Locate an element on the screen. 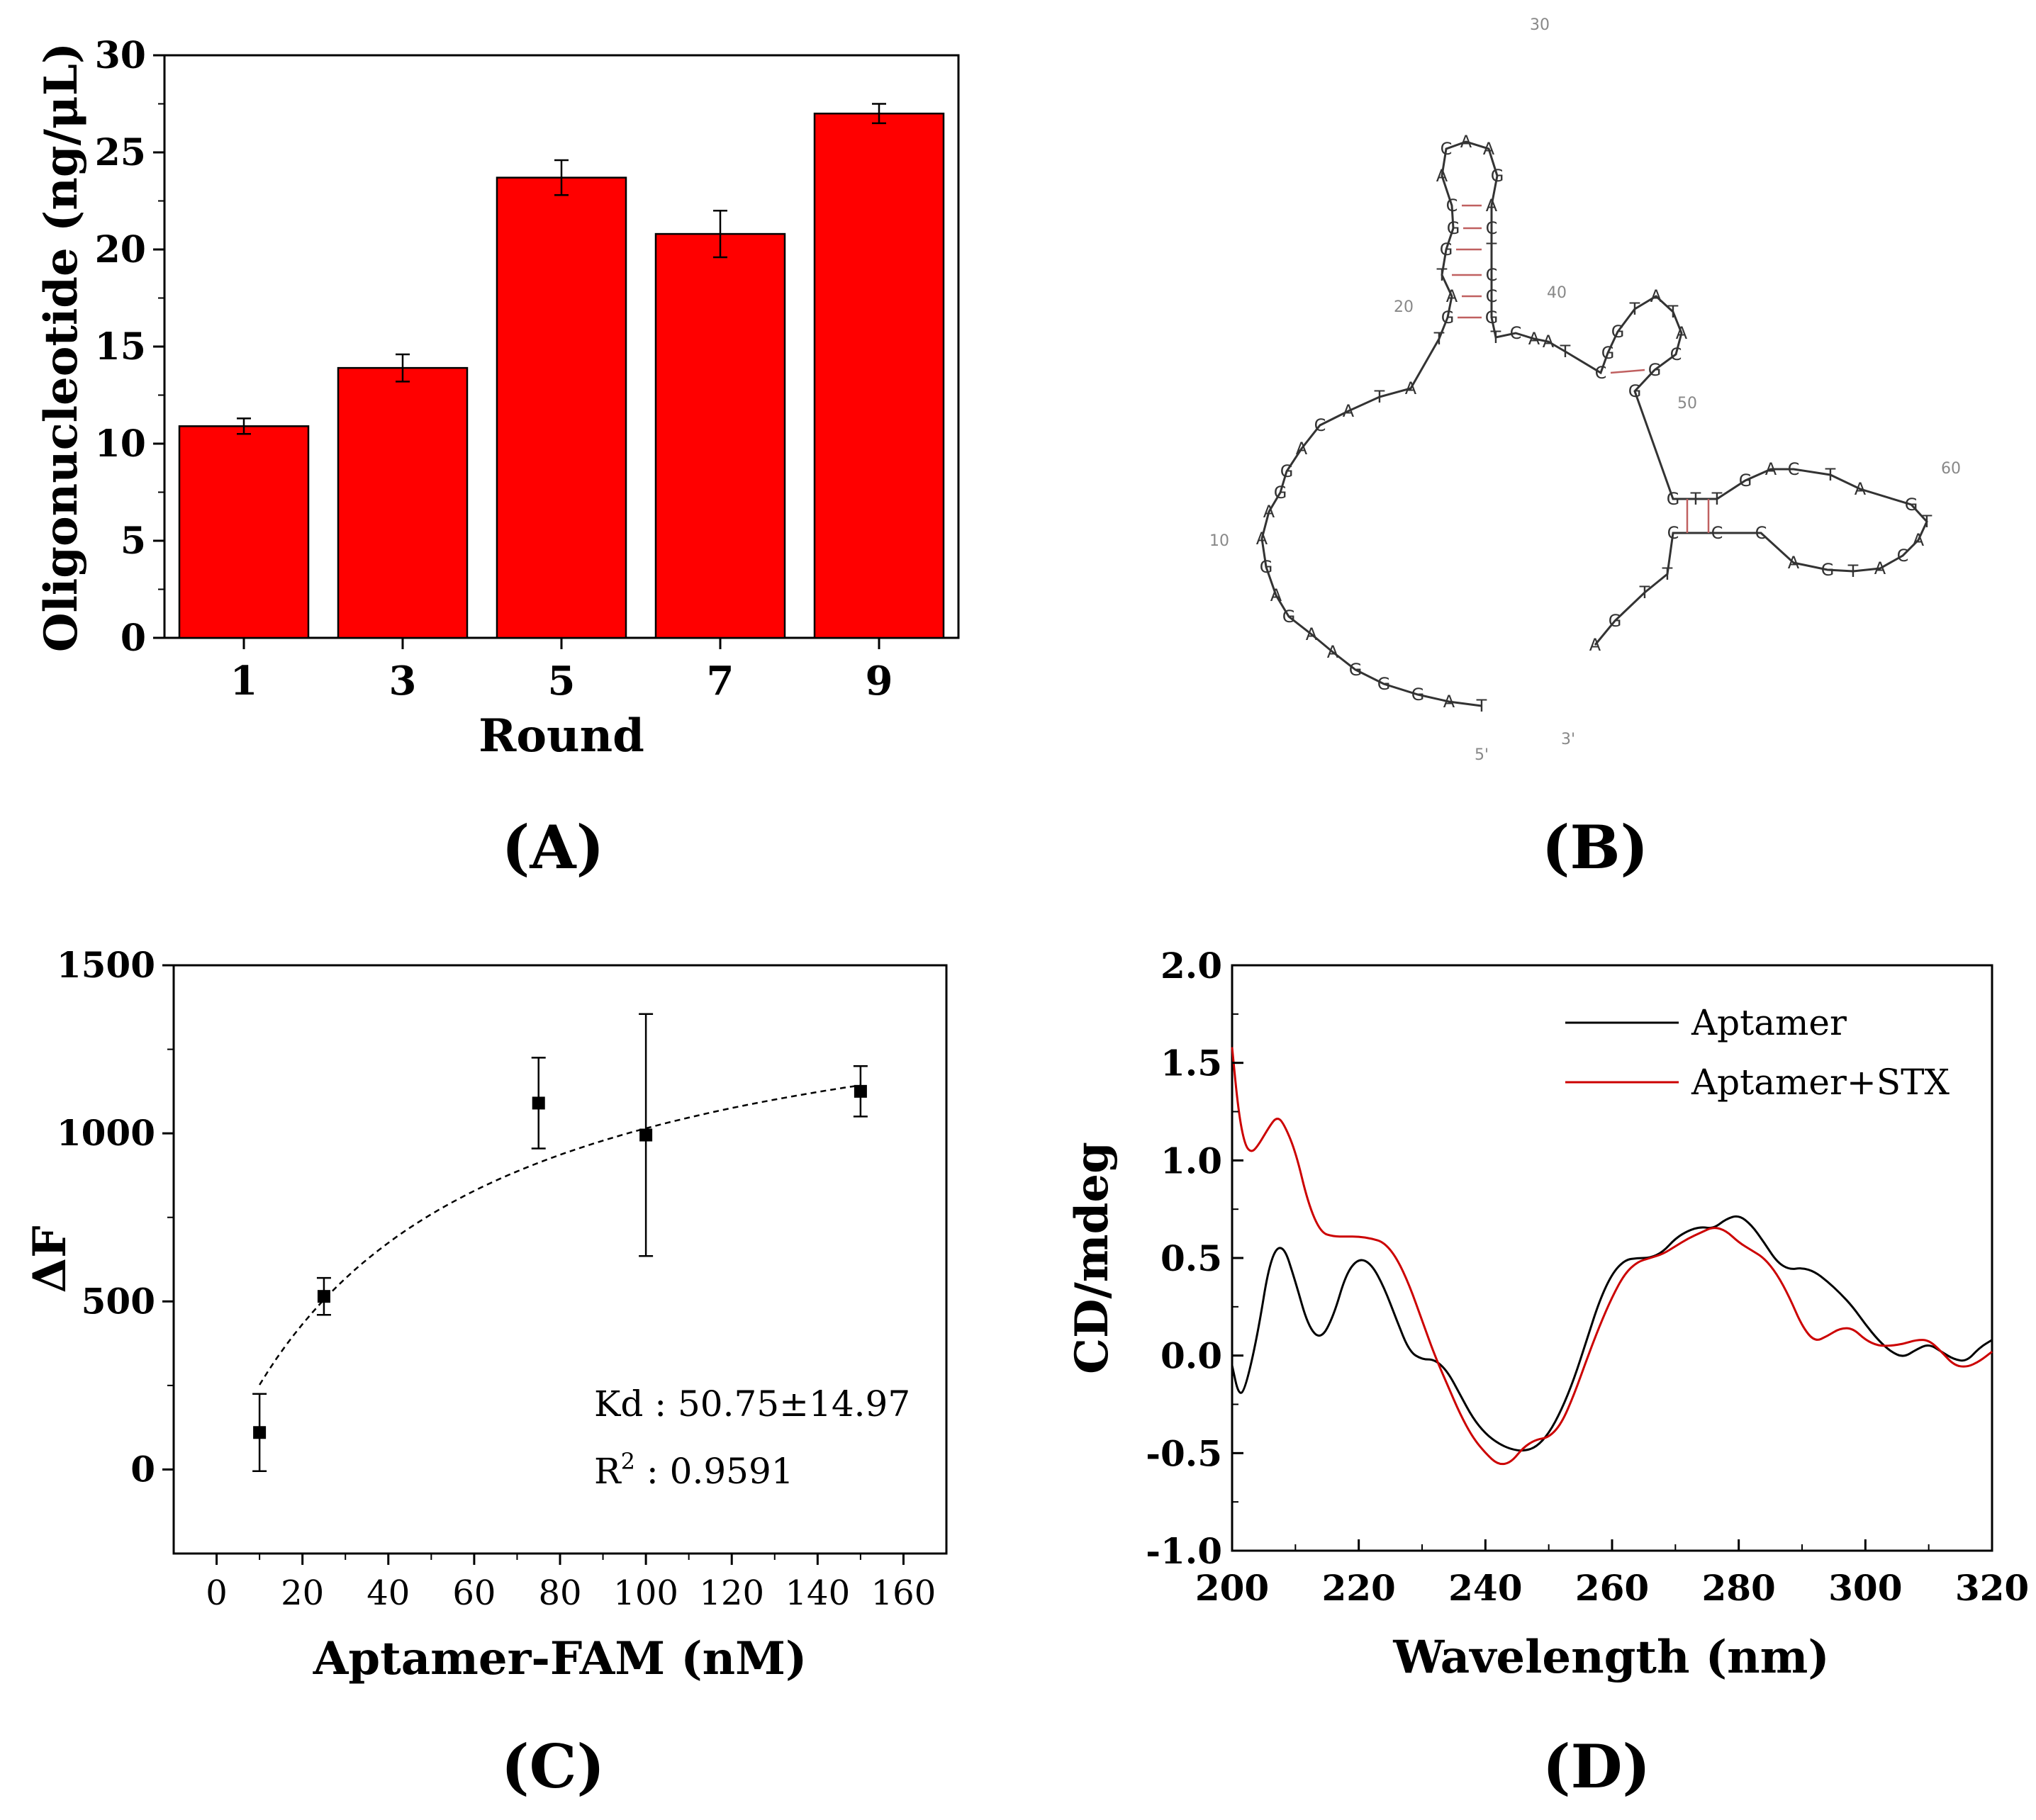  panel-a-x-ticks: 1 3 5 7 9 is located at coordinates (561, 671).